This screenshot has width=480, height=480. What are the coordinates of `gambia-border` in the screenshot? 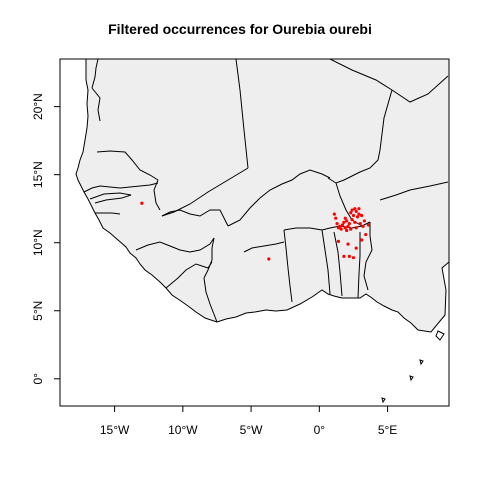 It's located at (110, 198).